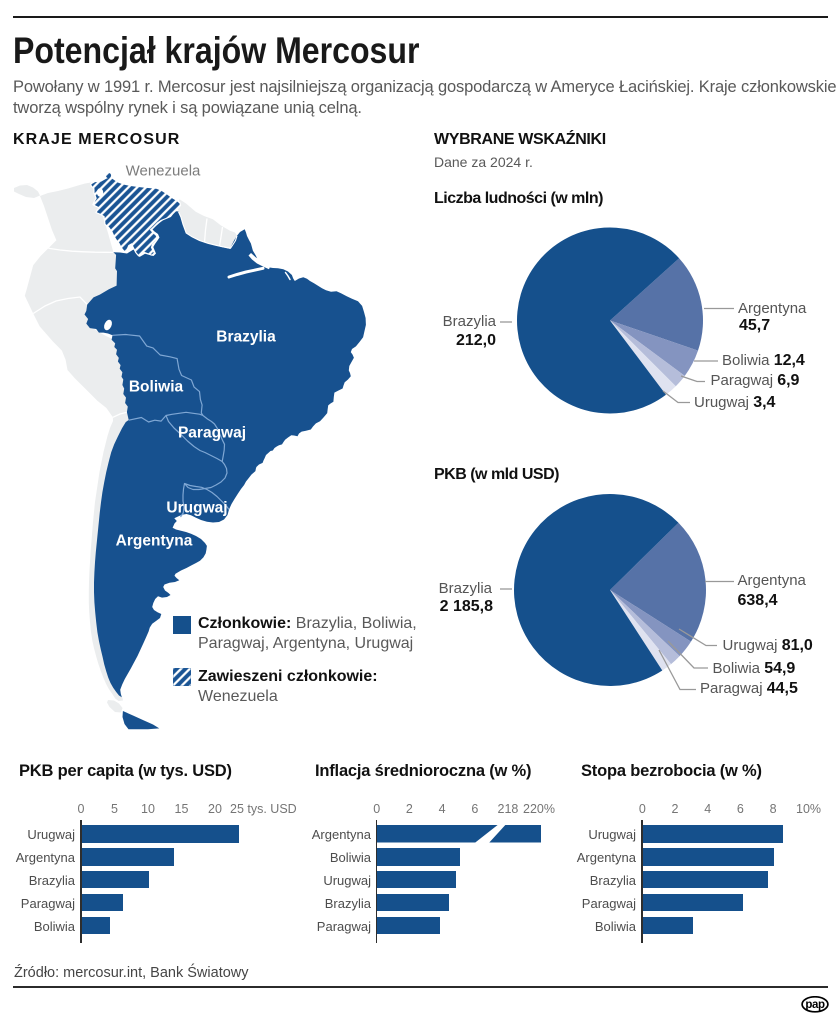 The width and height of the screenshot is (840, 1024). What do you see at coordinates (212, 433) in the screenshot?
I see `svg-text: Paragwaj` at bounding box center [212, 433].